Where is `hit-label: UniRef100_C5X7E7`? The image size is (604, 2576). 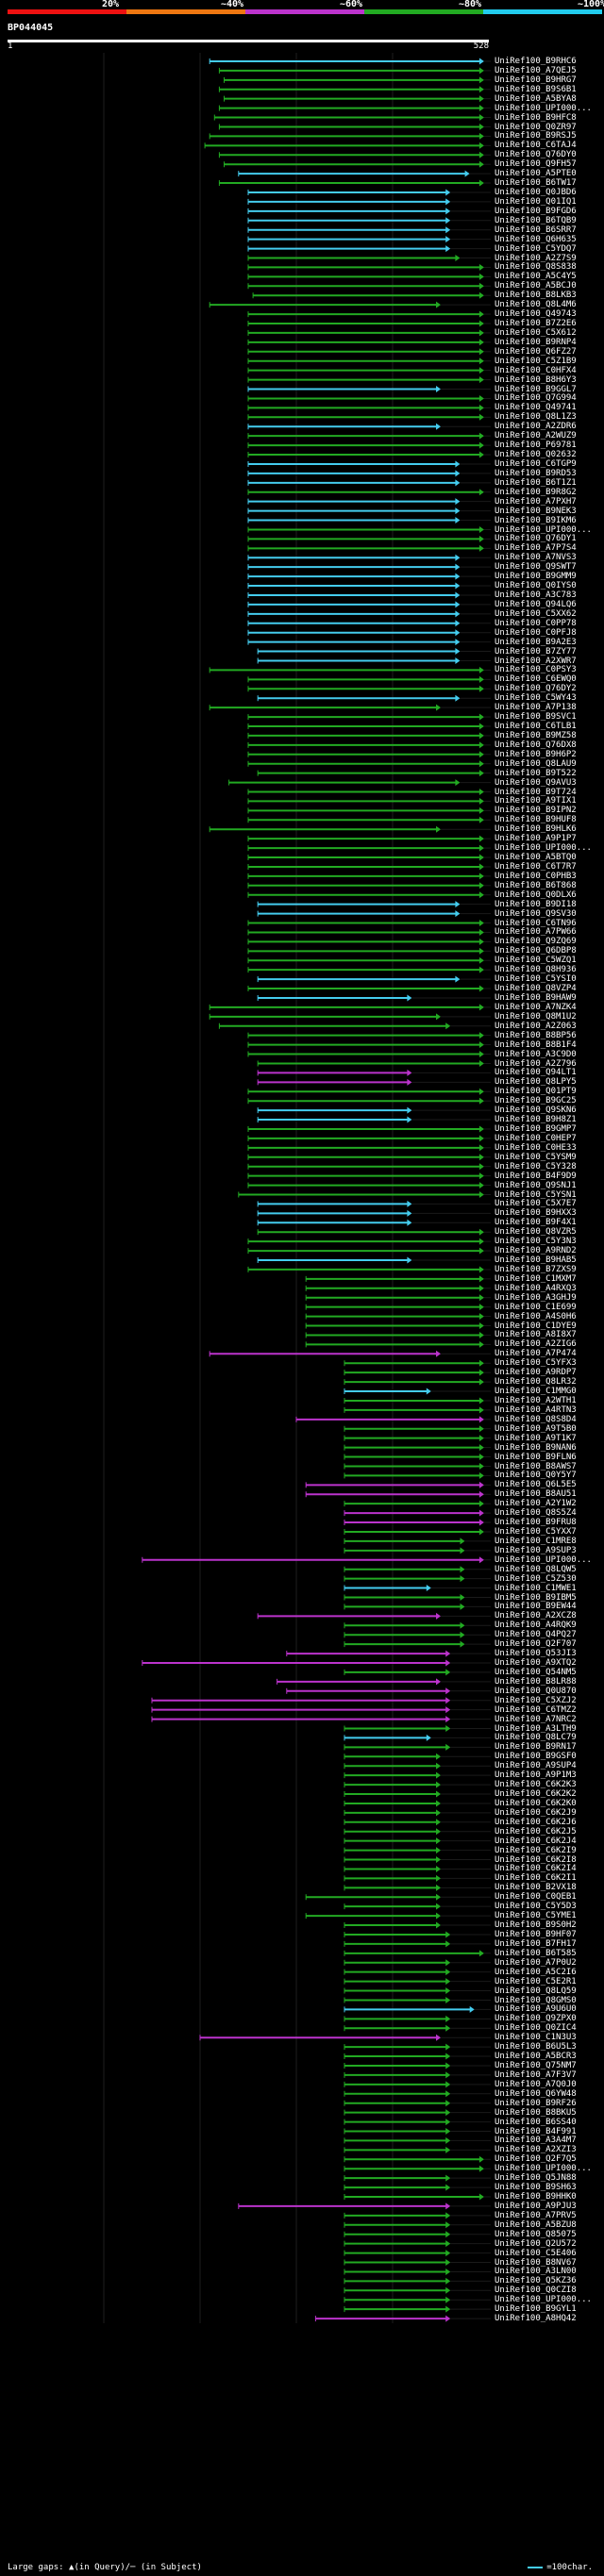
hit-label: UniRef100_C5X7E7 is located at coordinates (536, 1204).